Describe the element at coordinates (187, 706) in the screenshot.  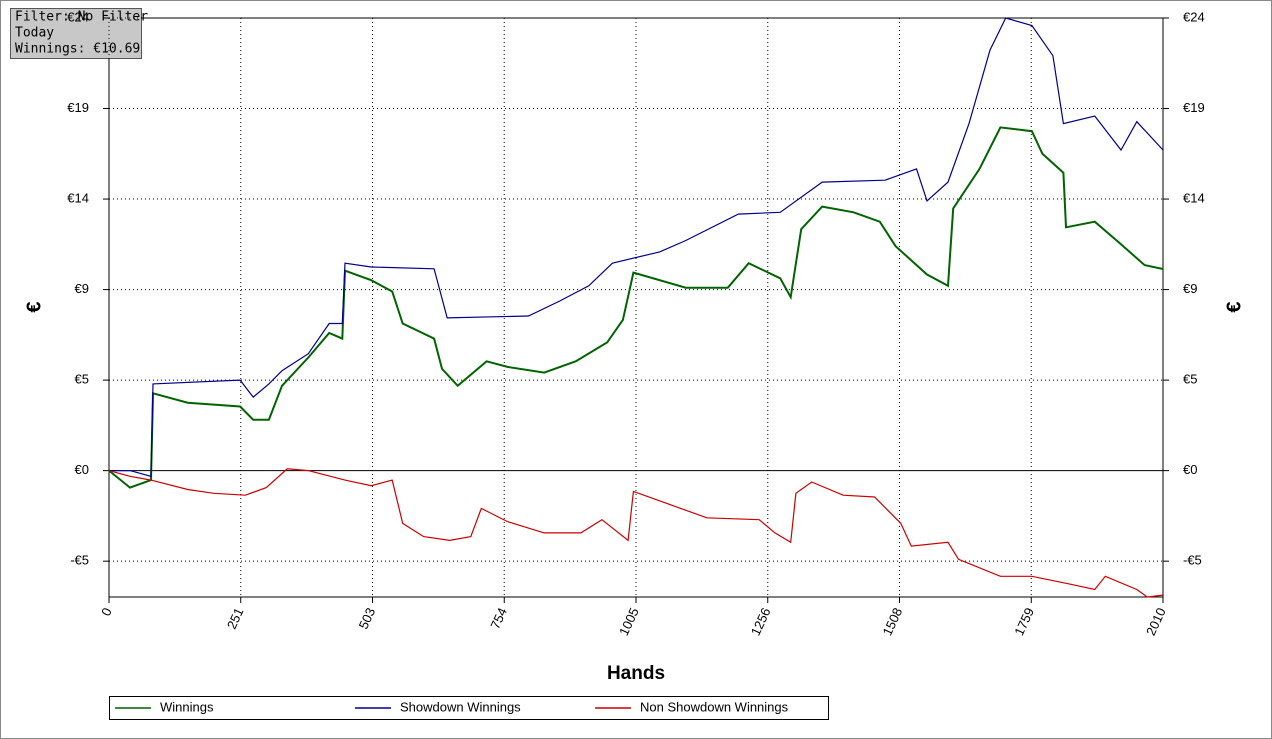
I see `legend-label: Winnings` at that location.